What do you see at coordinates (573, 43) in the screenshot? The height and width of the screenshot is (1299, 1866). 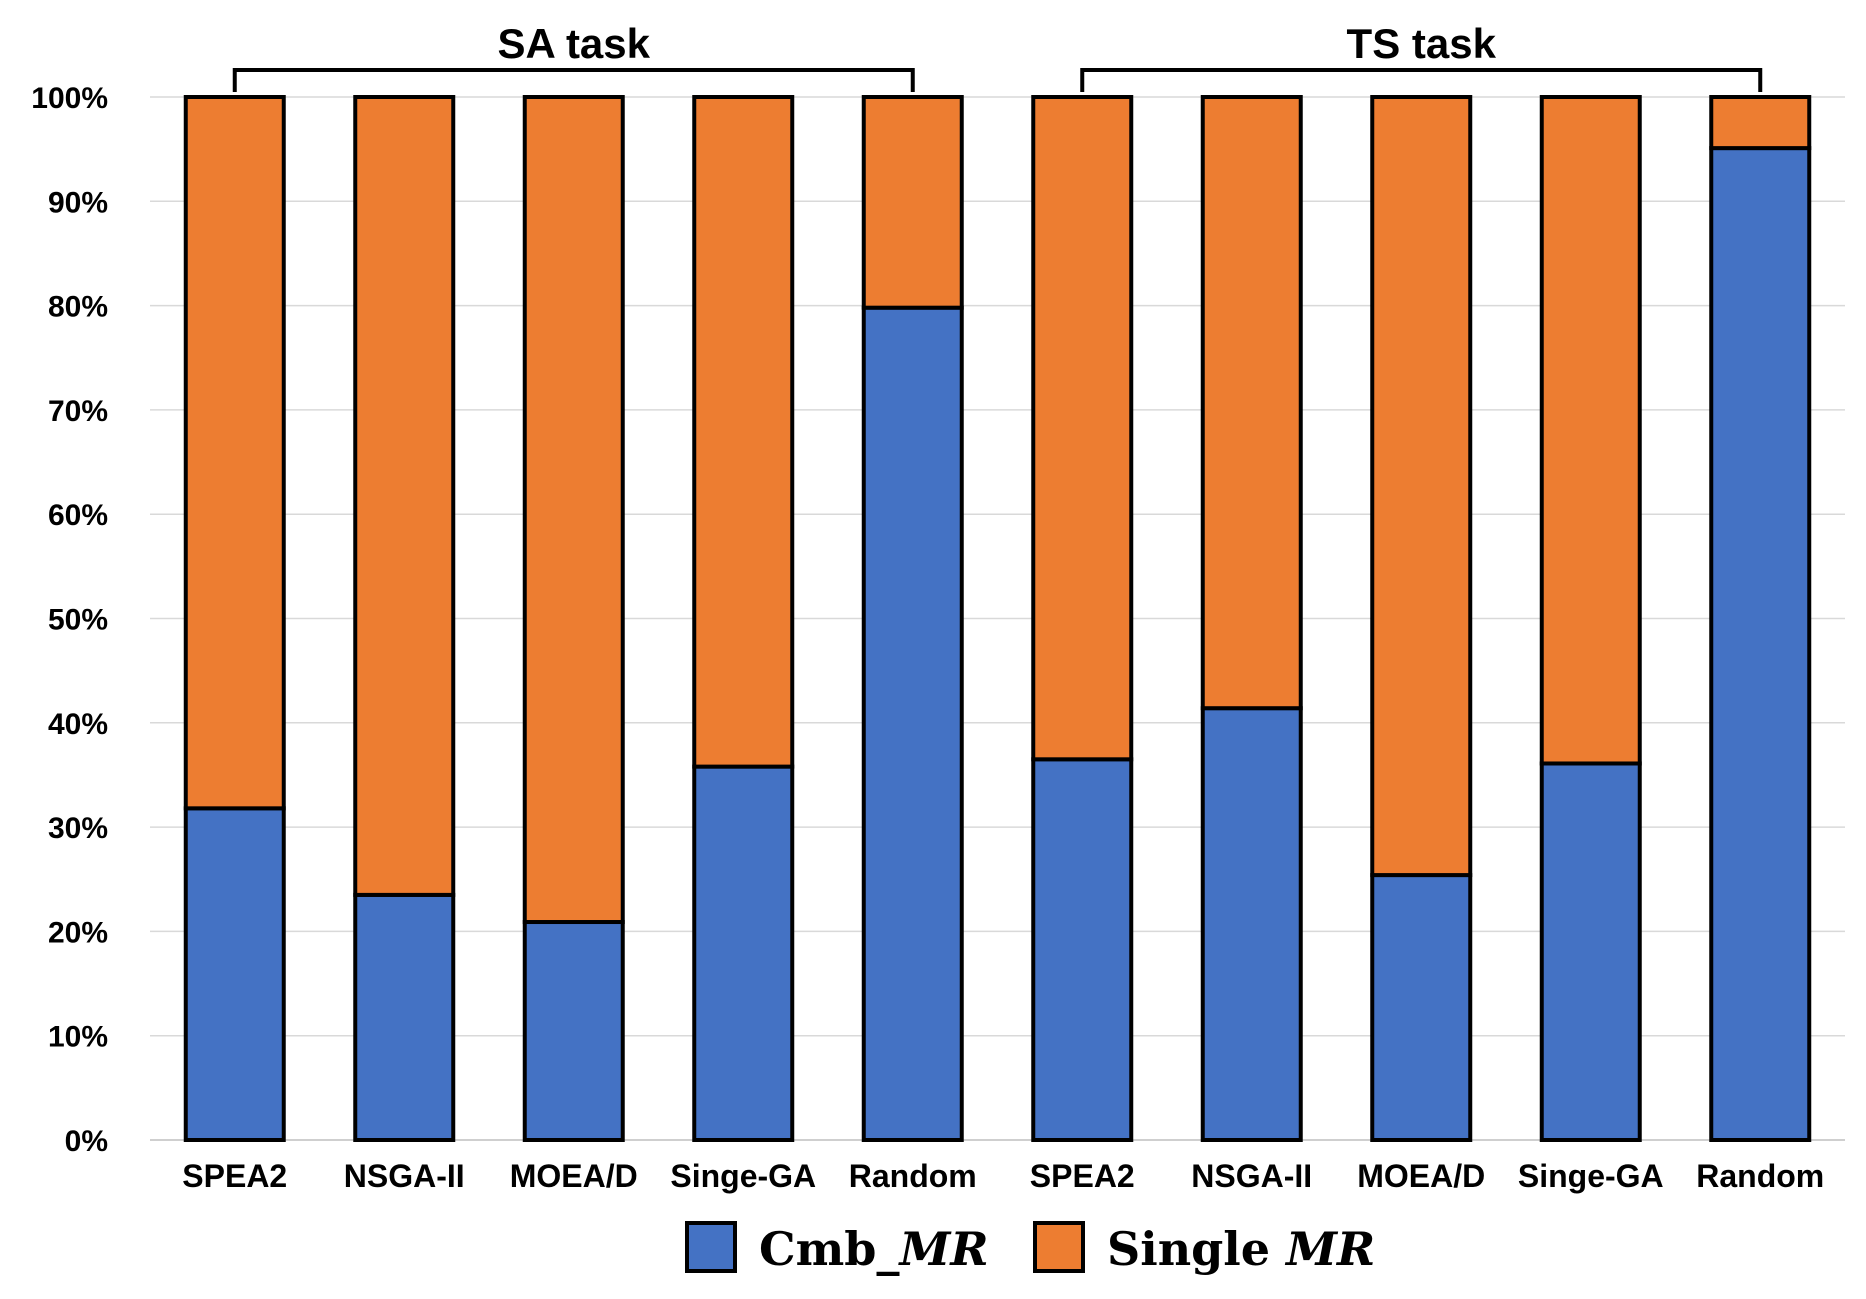 I see `group-label: SA task` at bounding box center [573, 43].